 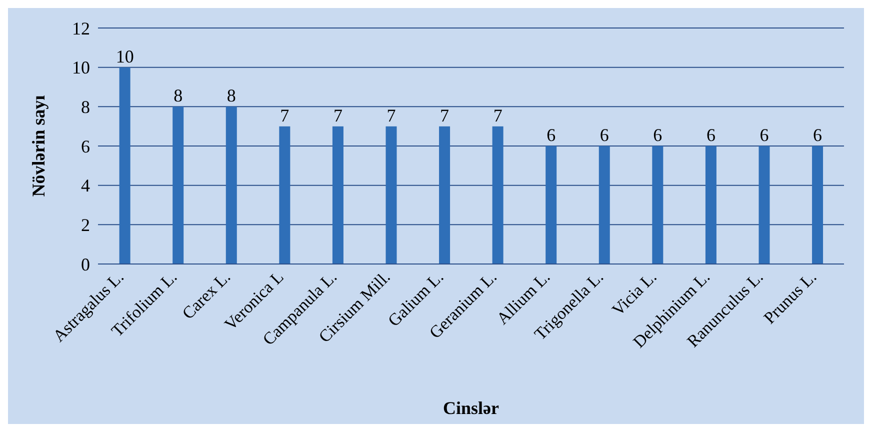 What do you see at coordinates (125, 56) in the screenshot?
I see `data-label: 10` at bounding box center [125, 56].